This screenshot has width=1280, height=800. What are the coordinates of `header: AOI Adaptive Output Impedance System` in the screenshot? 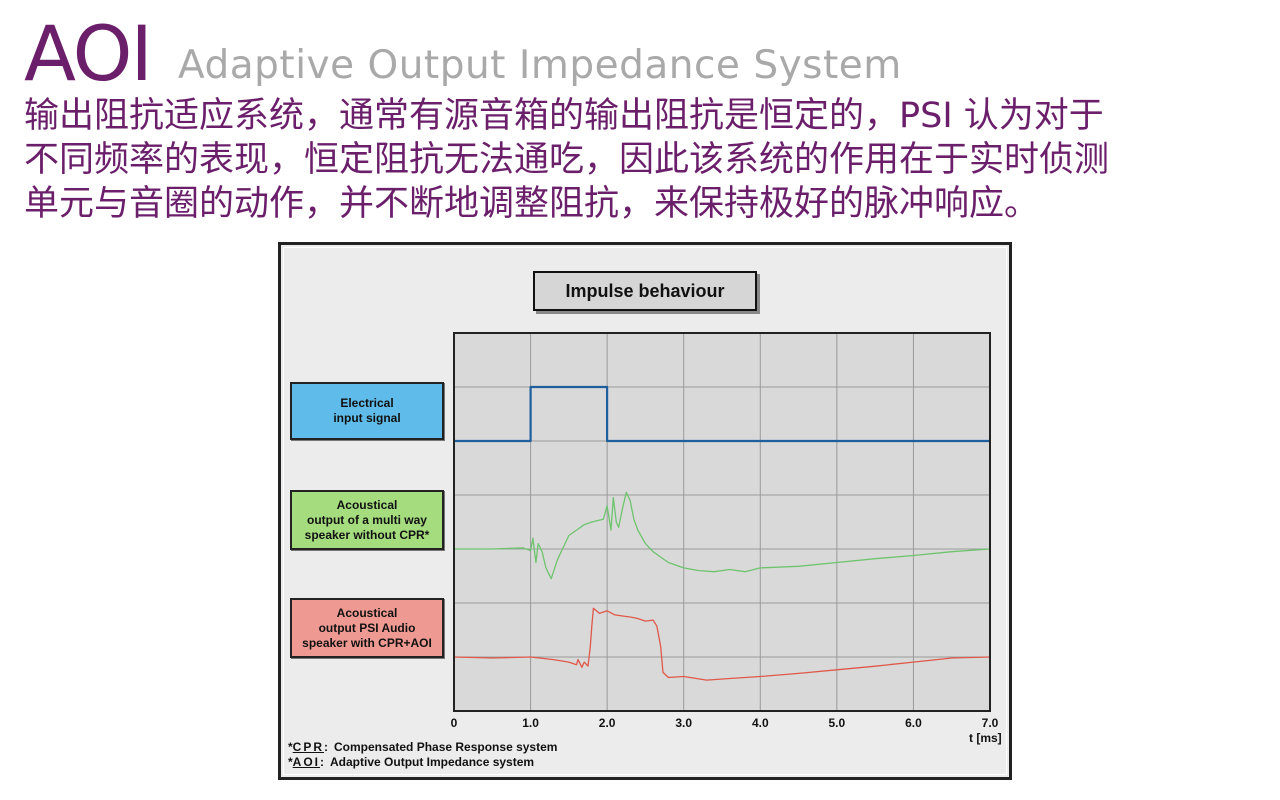 It's located at (639, 54).